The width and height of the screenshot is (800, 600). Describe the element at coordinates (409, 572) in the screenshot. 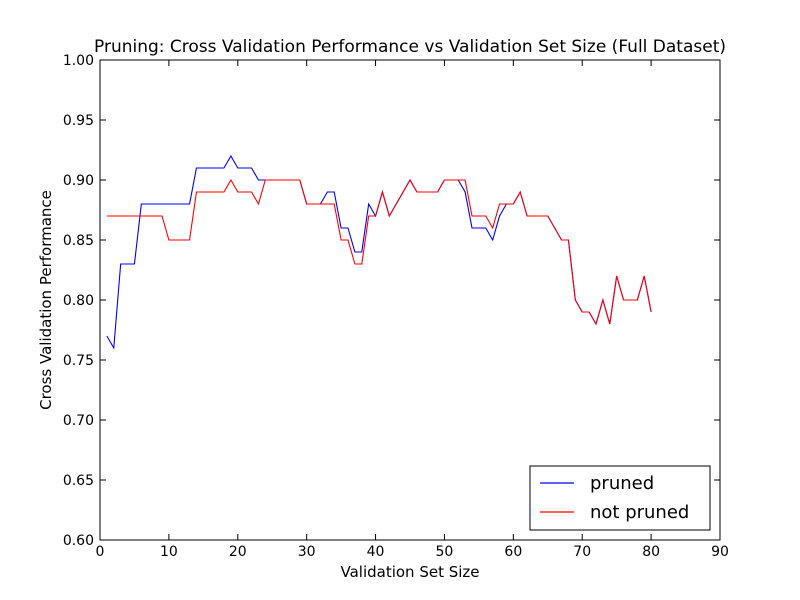

I see `x-axis-label: Validation Set Size` at that location.